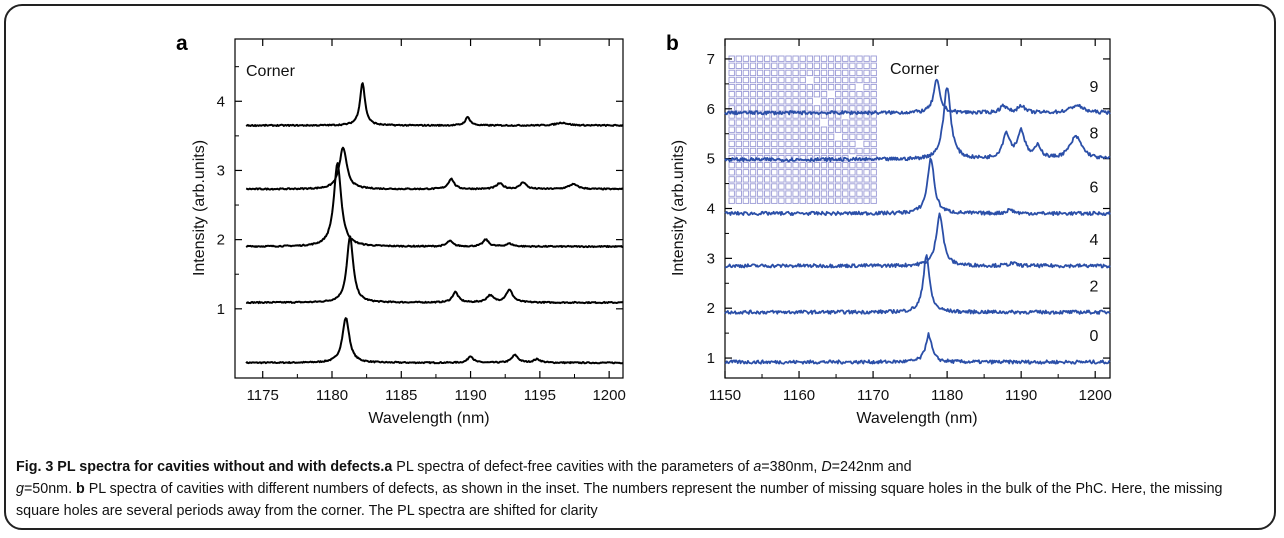 The image size is (1284, 538). What do you see at coordinates (711, 258) in the screenshot?
I see `y-tick-label: 3` at bounding box center [711, 258].